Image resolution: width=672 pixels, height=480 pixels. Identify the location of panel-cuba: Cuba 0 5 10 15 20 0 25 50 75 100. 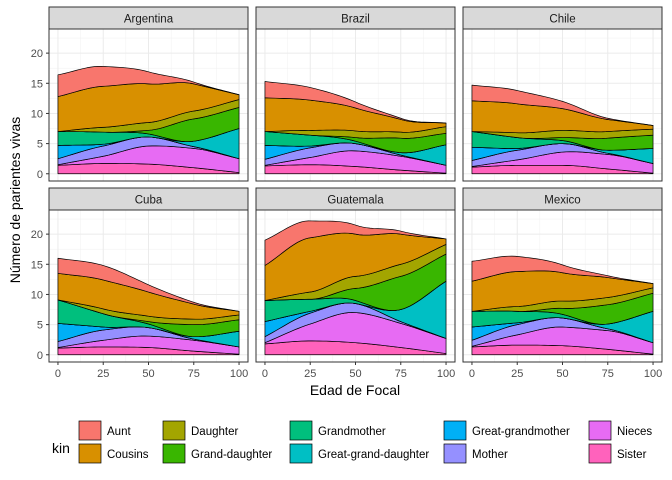
(140, 283).